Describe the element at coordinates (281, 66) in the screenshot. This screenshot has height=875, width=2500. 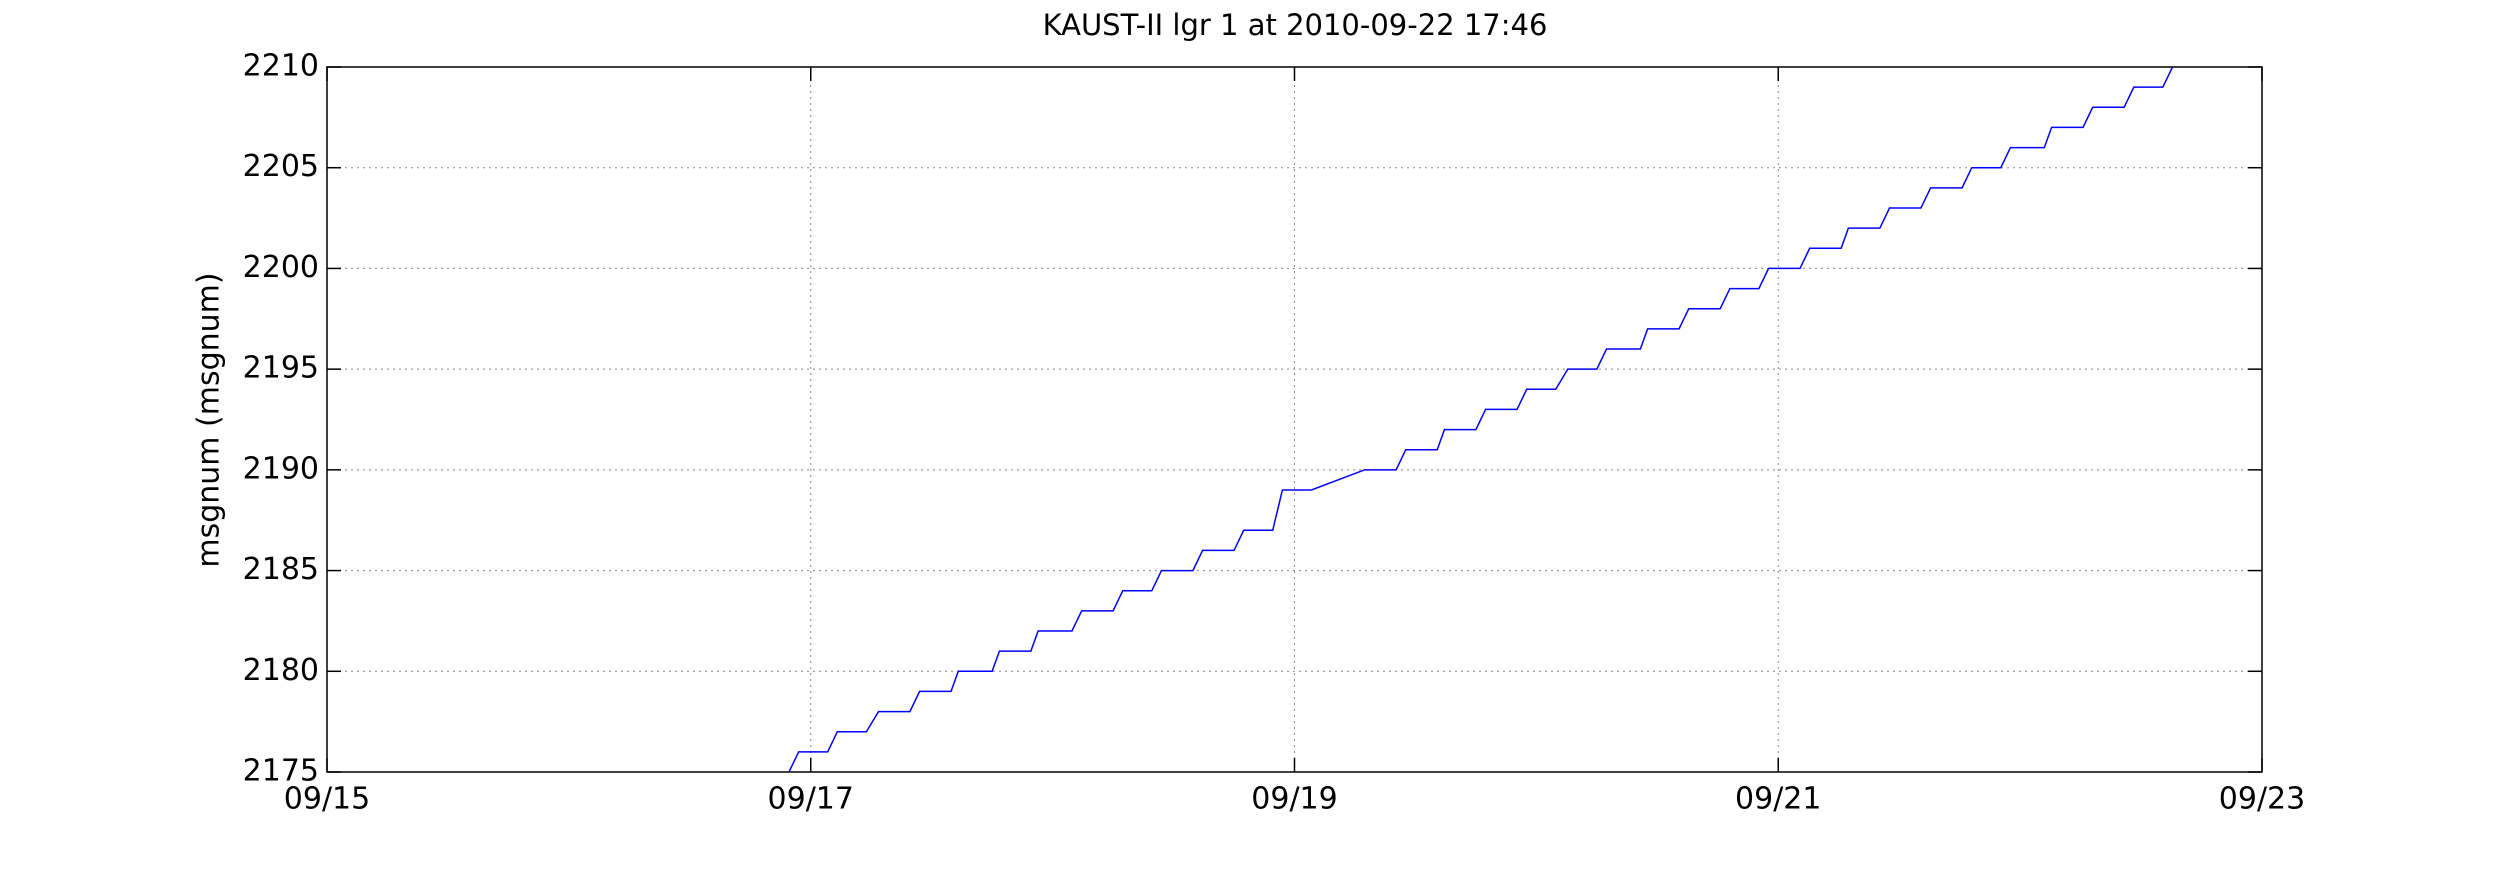
I see `y-tick-label: 2210` at that location.